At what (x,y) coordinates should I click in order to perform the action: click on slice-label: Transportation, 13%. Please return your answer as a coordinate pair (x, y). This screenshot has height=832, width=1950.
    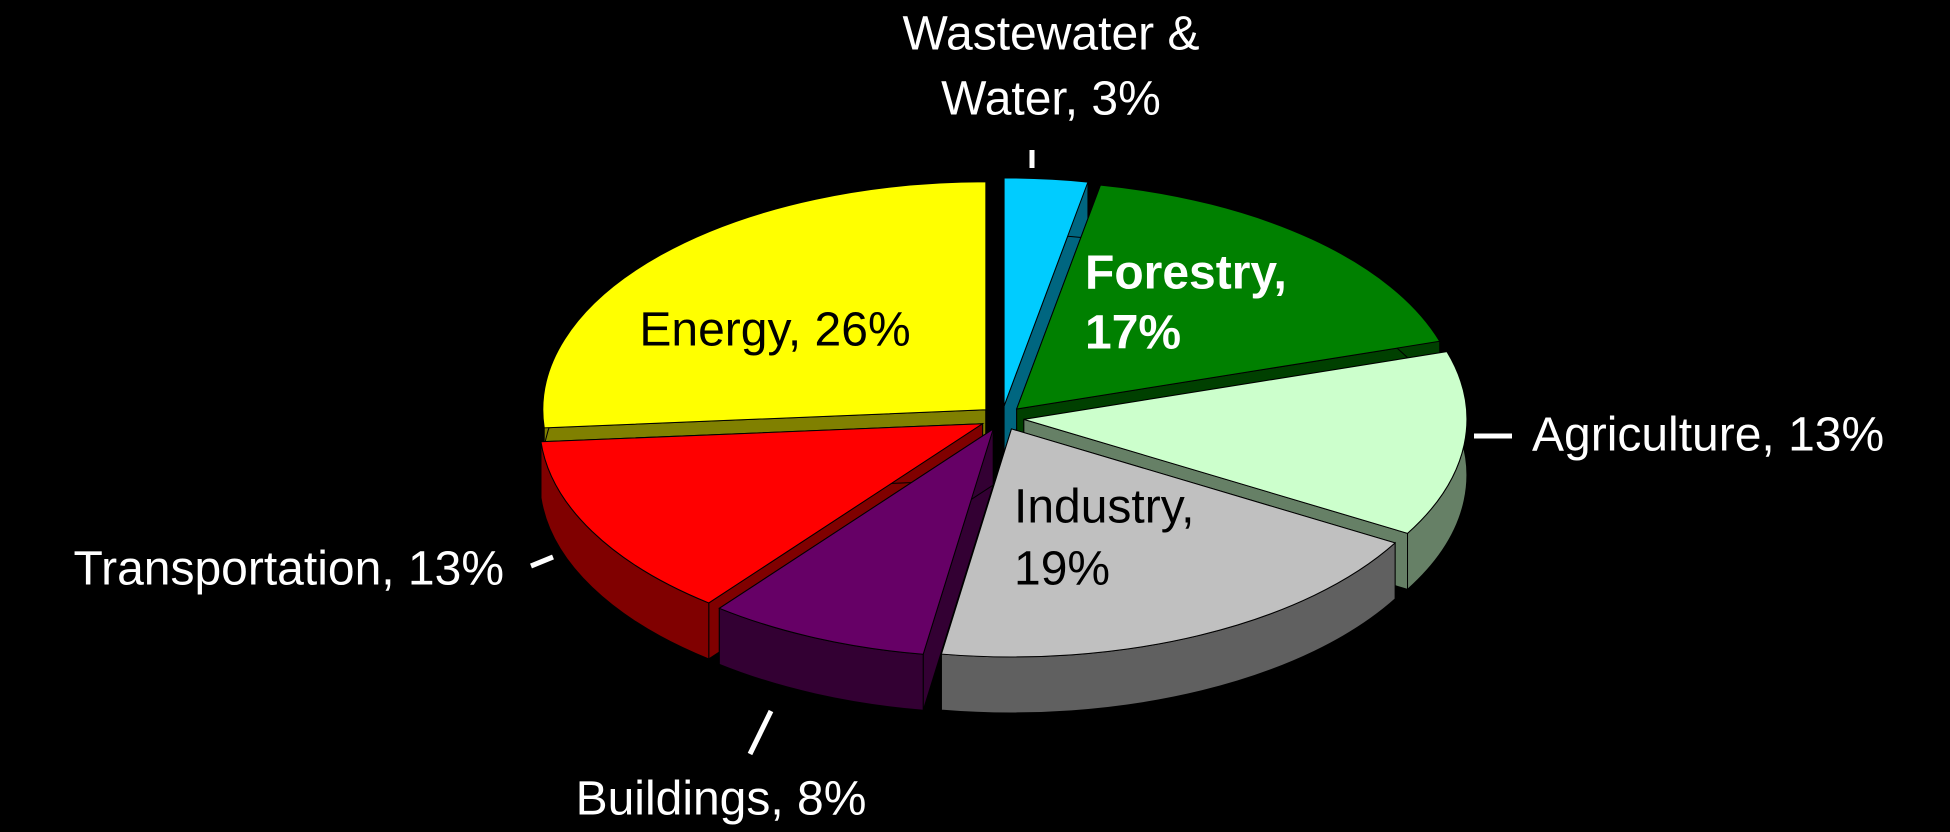
    Looking at the image, I should click on (289, 569).